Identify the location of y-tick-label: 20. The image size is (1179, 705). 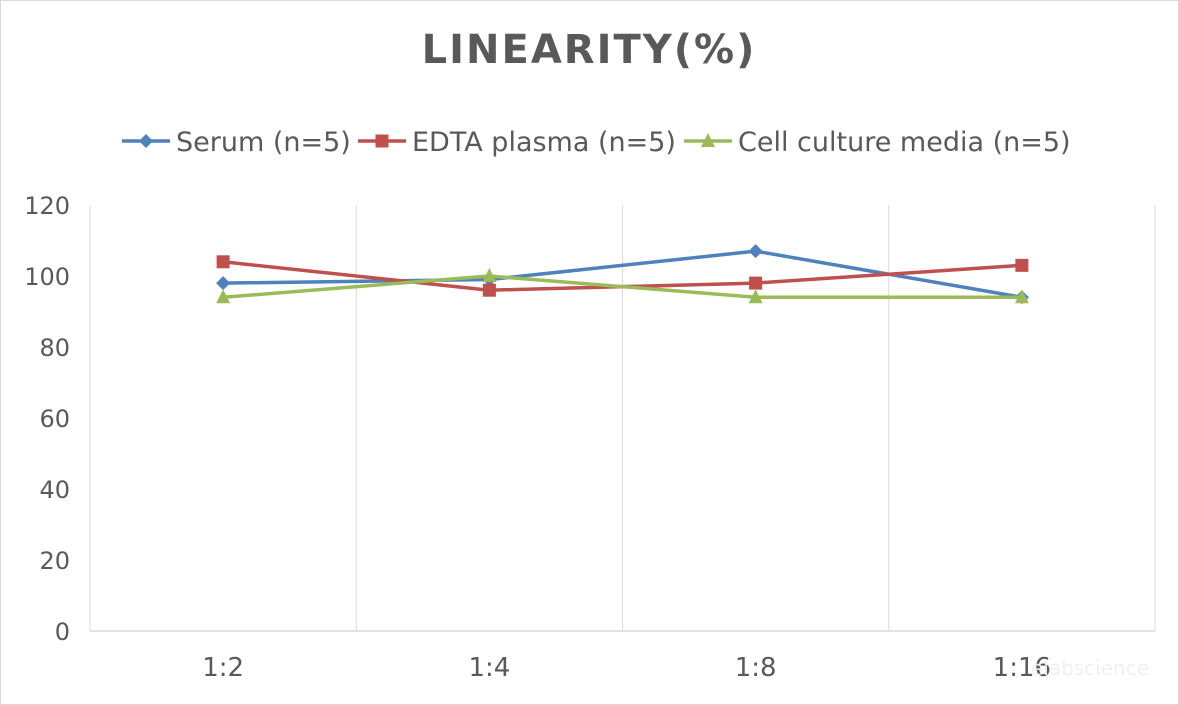
(54, 561).